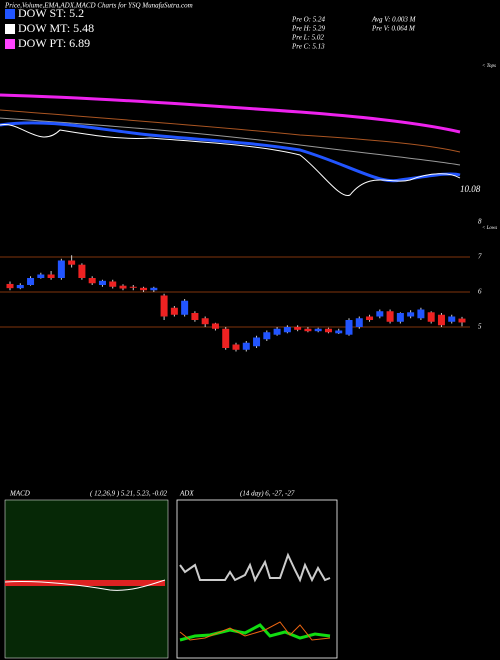 The image size is (500, 660). I want to click on ema-last: 10.08, so click(470, 189).